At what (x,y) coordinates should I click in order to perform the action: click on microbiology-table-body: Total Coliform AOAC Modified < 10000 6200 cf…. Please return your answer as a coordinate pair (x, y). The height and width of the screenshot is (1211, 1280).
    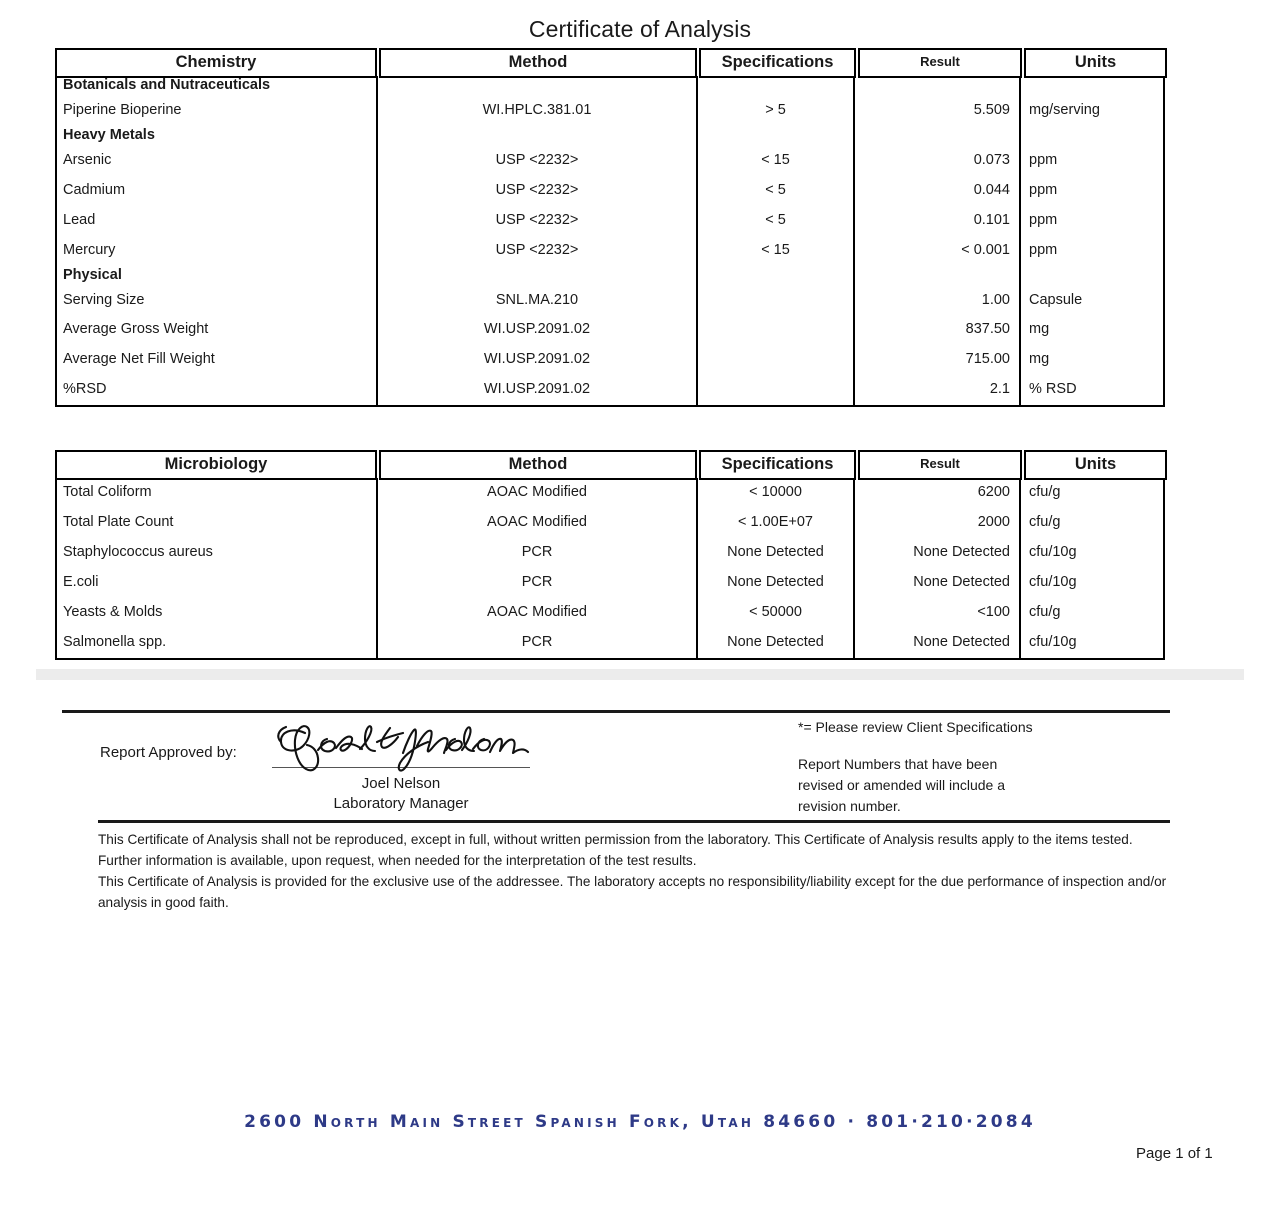
    Looking at the image, I should click on (610, 569).